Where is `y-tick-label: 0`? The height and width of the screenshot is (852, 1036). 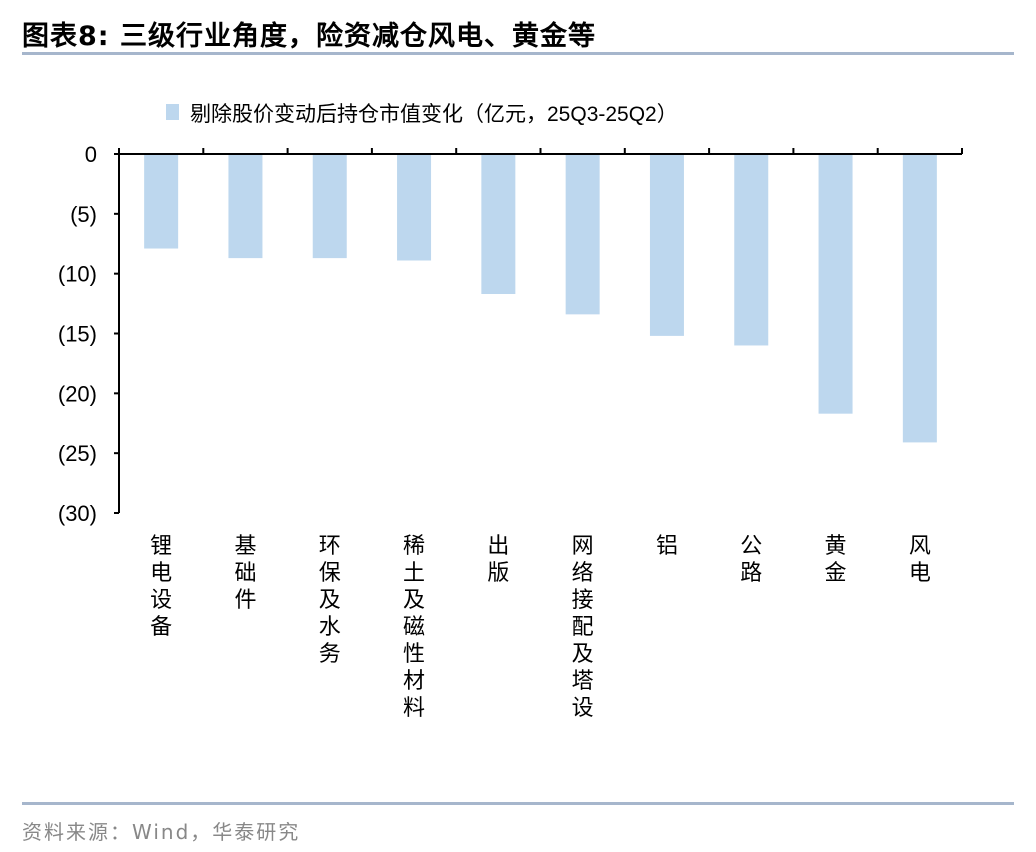 y-tick-label: 0 is located at coordinates (91, 154).